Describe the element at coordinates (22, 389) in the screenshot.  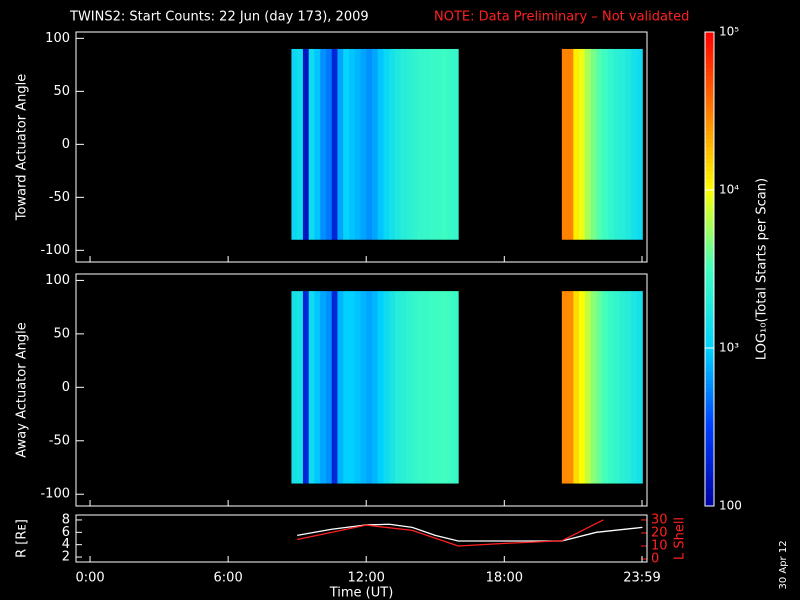
I see `y-axis-label: Away Actuator Angle` at that location.